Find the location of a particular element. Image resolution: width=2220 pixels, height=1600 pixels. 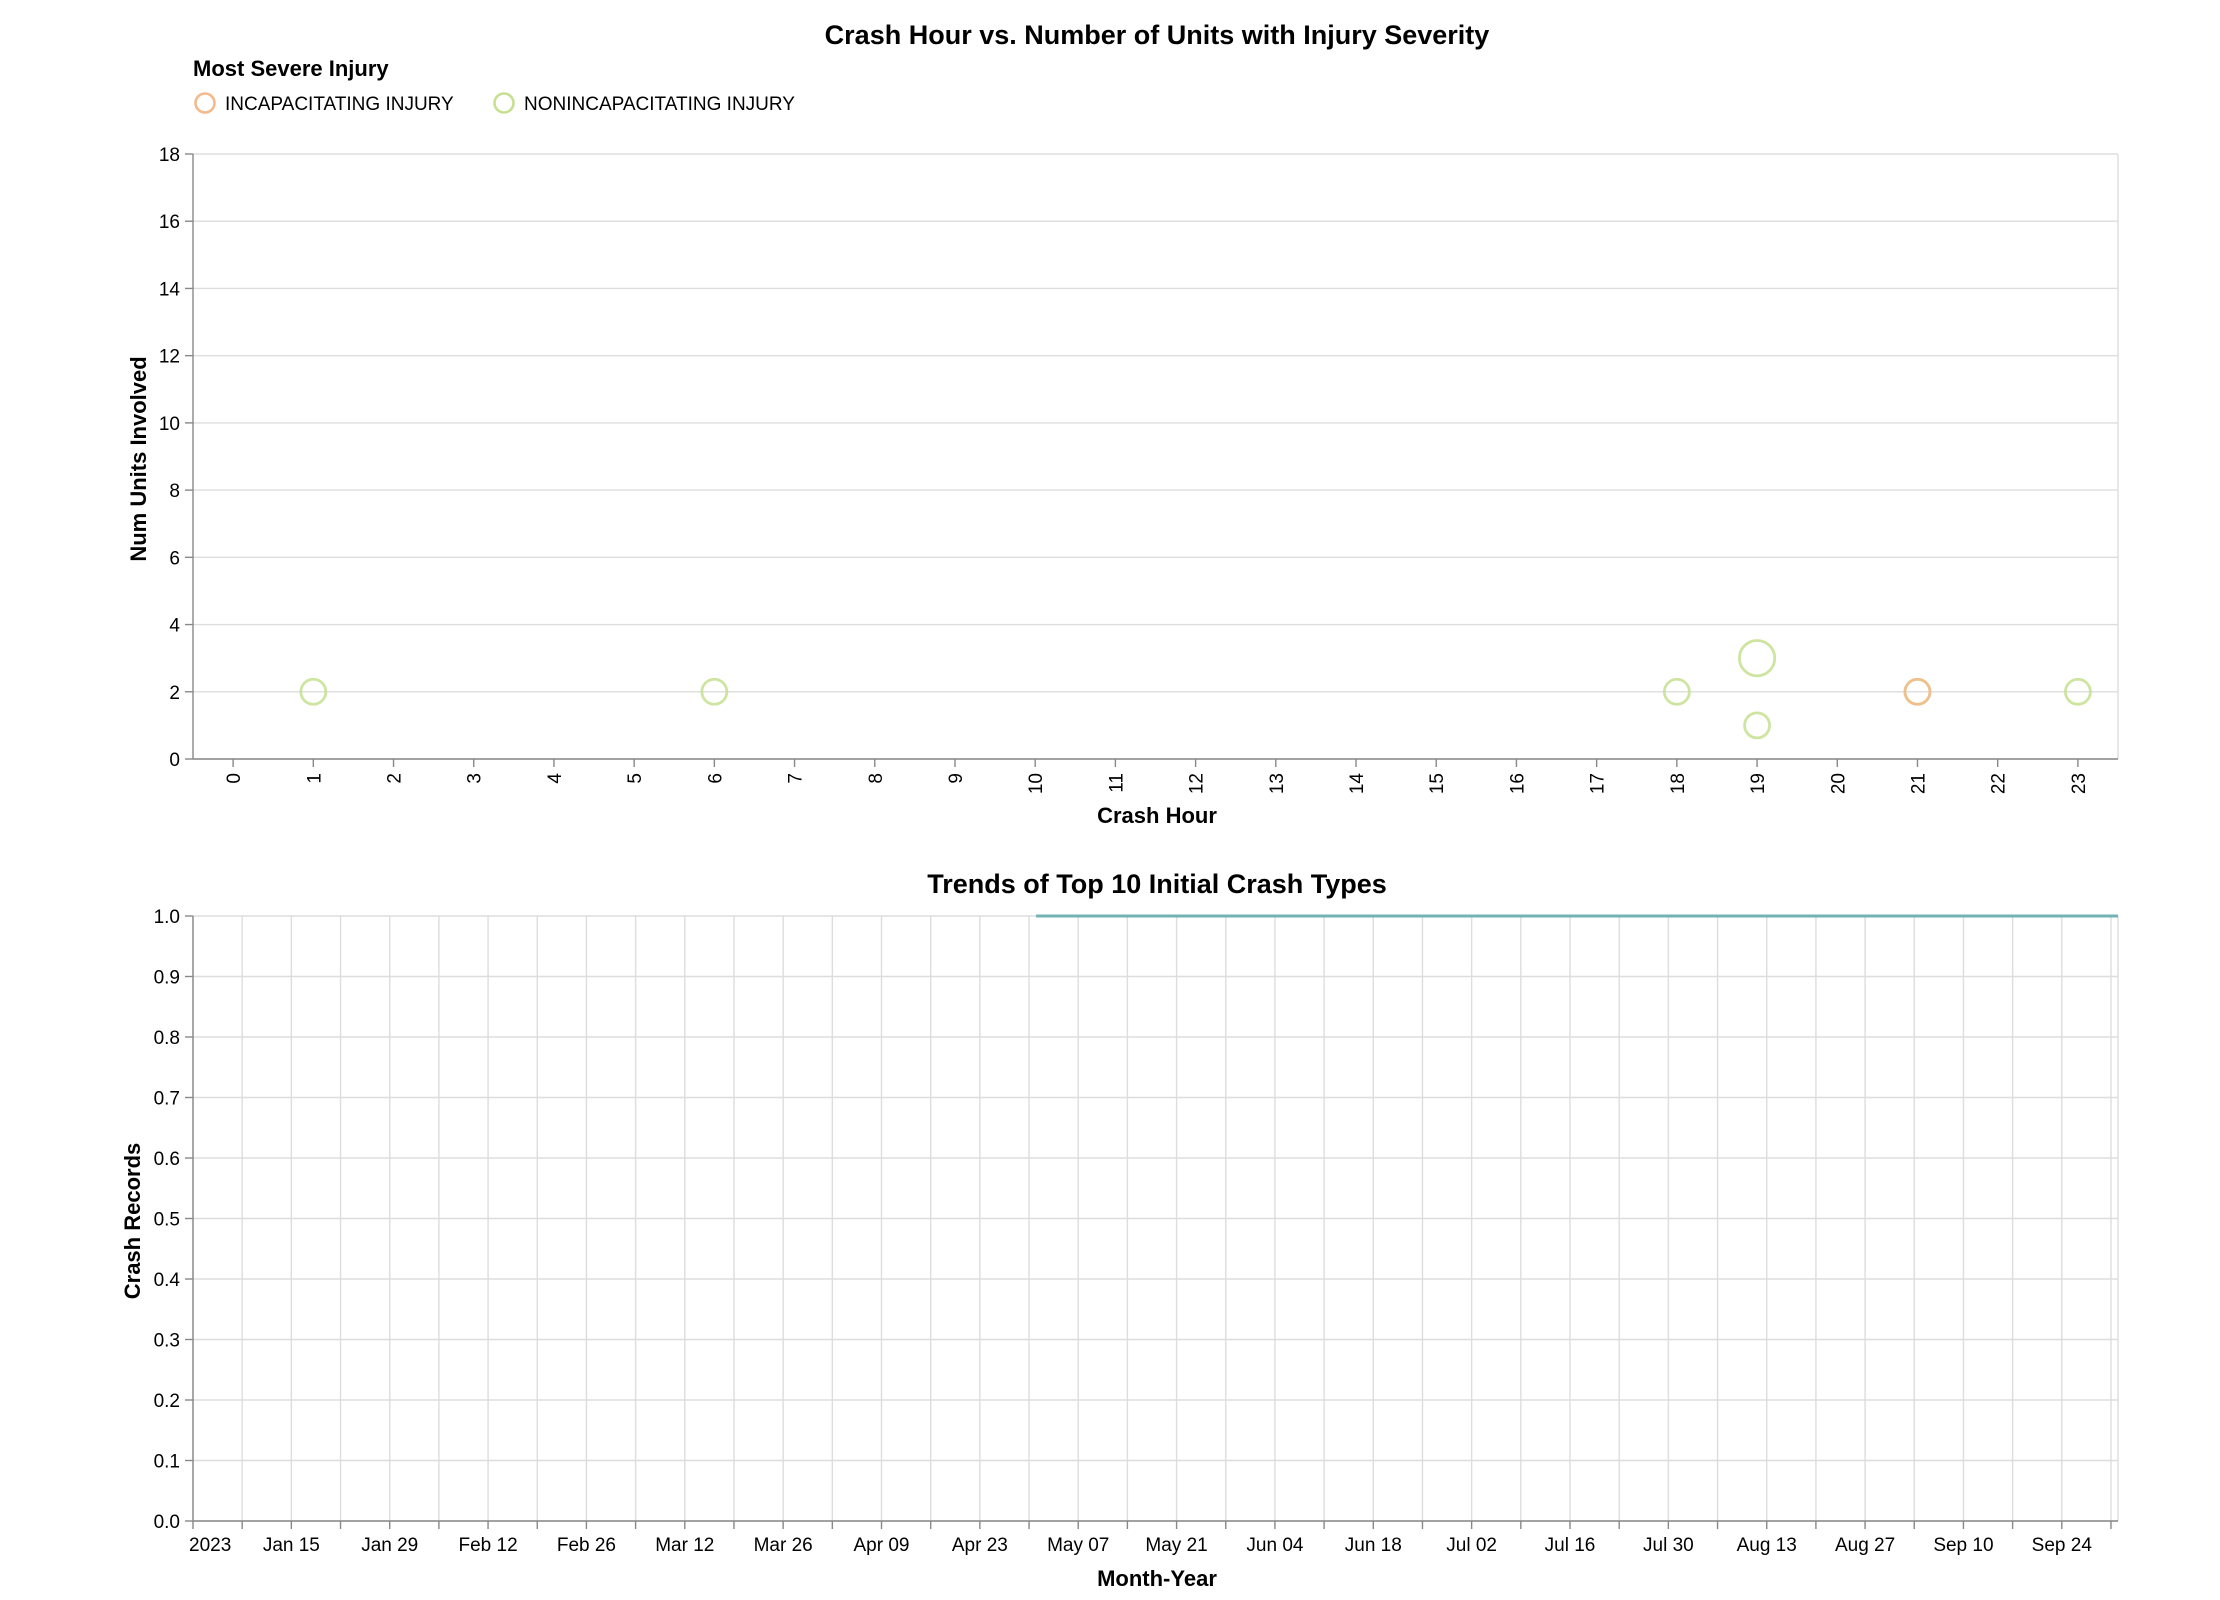

y-tick-label: 0 is located at coordinates (174, 760).